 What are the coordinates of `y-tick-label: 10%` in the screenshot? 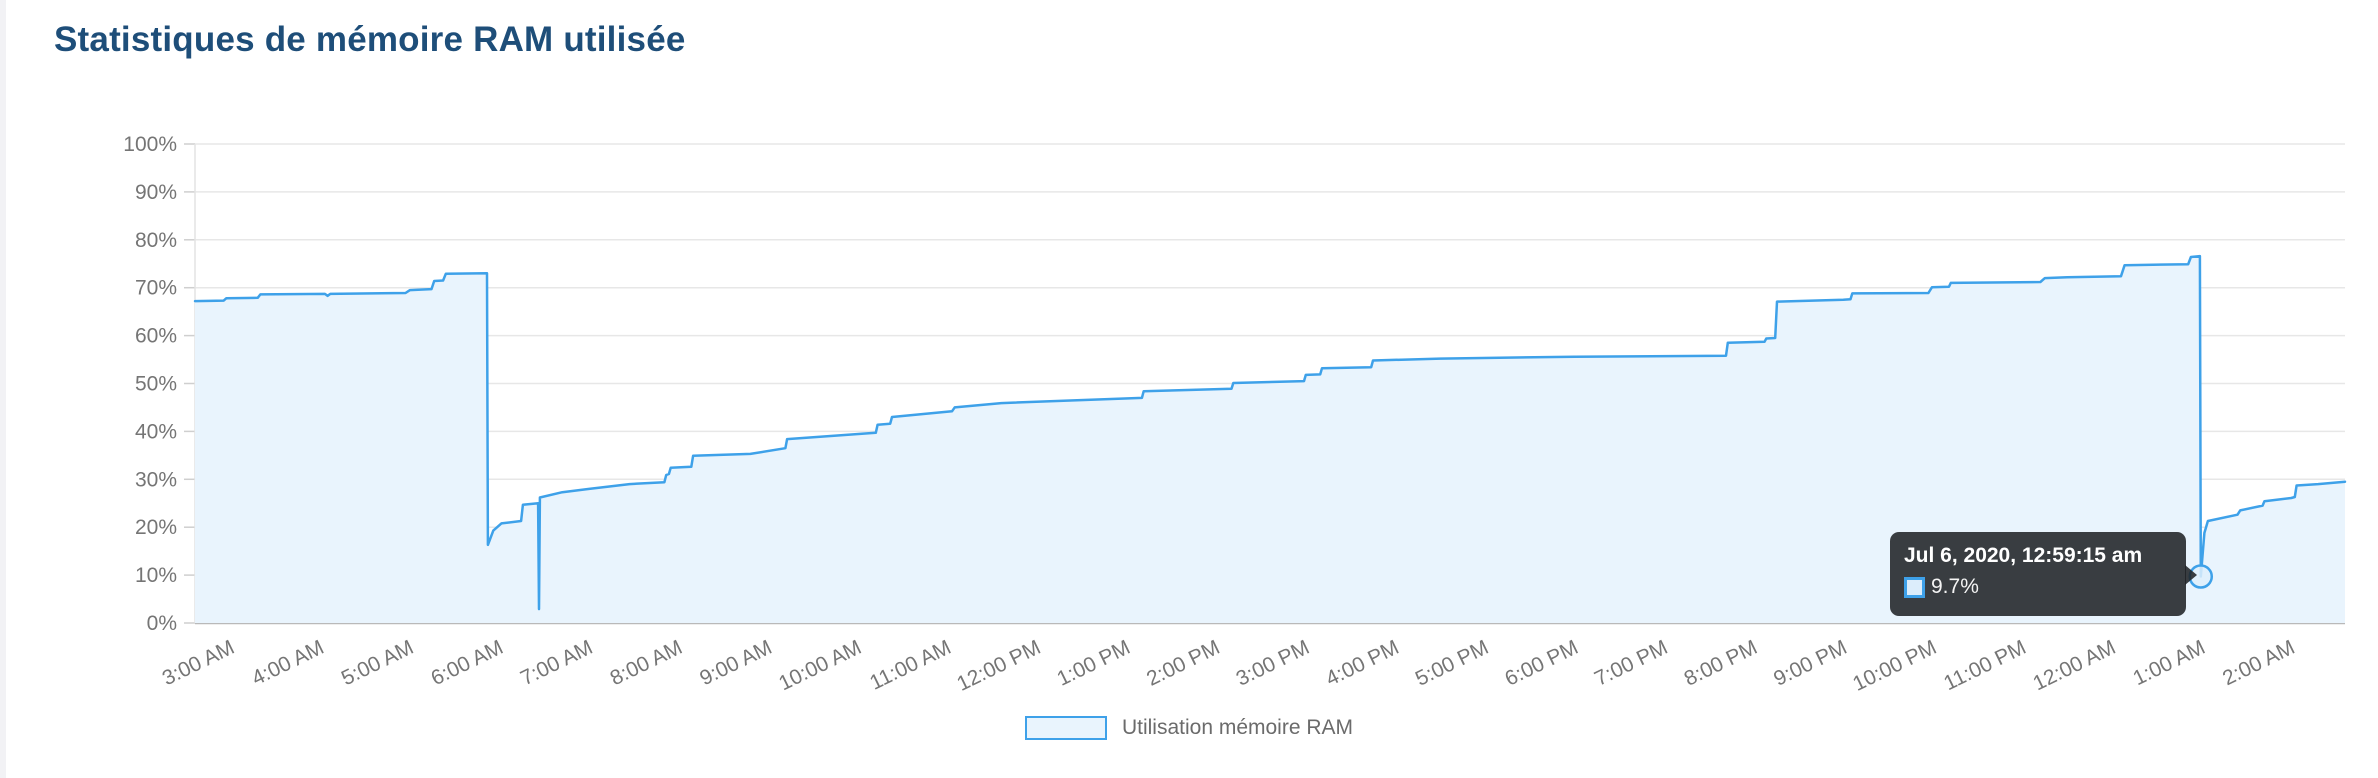 It's located at (156, 575).